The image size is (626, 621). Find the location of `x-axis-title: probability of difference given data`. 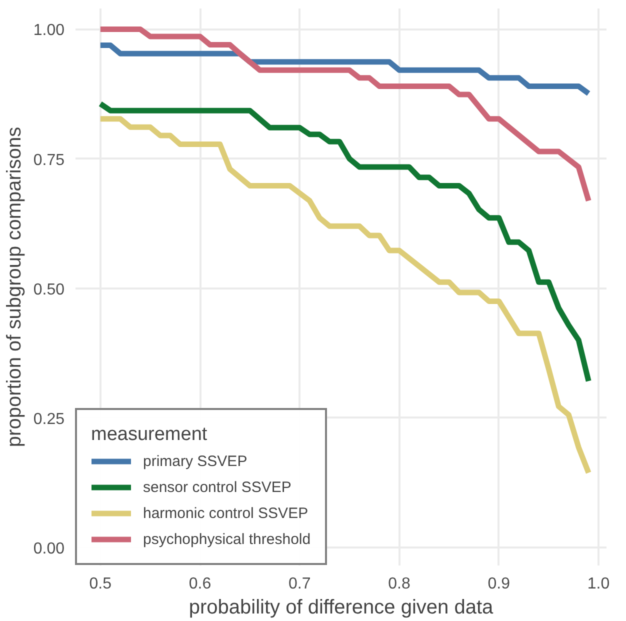

x-axis-title: probability of difference given data is located at coordinates (341, 607).